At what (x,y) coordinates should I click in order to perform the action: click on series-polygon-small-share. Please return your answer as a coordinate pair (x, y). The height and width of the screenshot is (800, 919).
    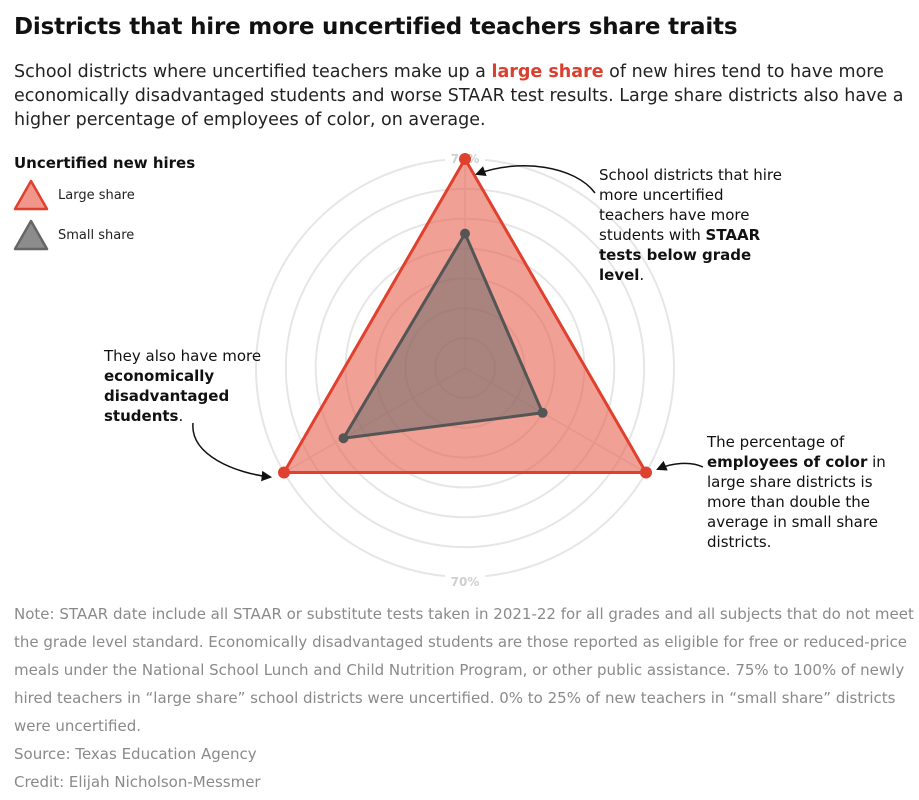
    Looking at the image, I should click on (443, 336).